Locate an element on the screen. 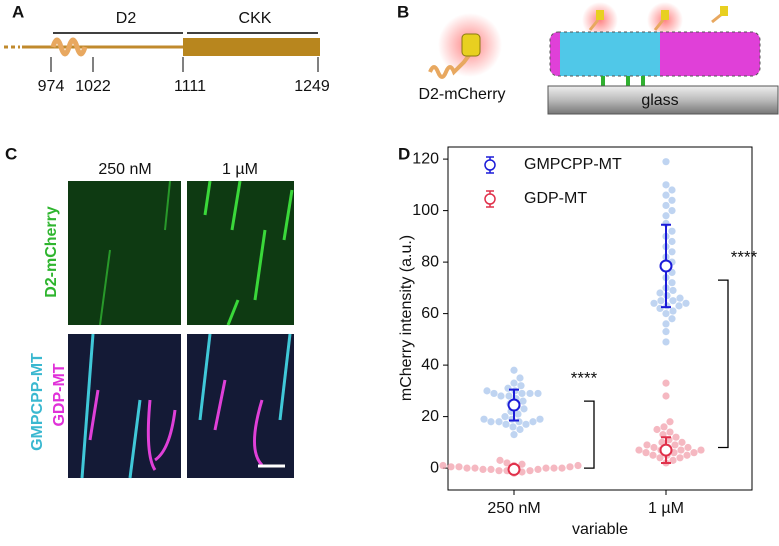 Image resolution: width=779 pixels, height=546 pixels. residue-label: 974 is located at coordinates (51, 86).